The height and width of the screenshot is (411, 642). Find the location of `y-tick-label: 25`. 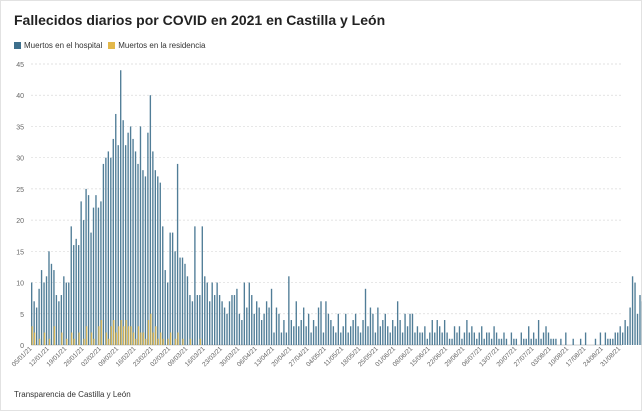

y-tick-label: 25 is located at coordinates (20, 190).